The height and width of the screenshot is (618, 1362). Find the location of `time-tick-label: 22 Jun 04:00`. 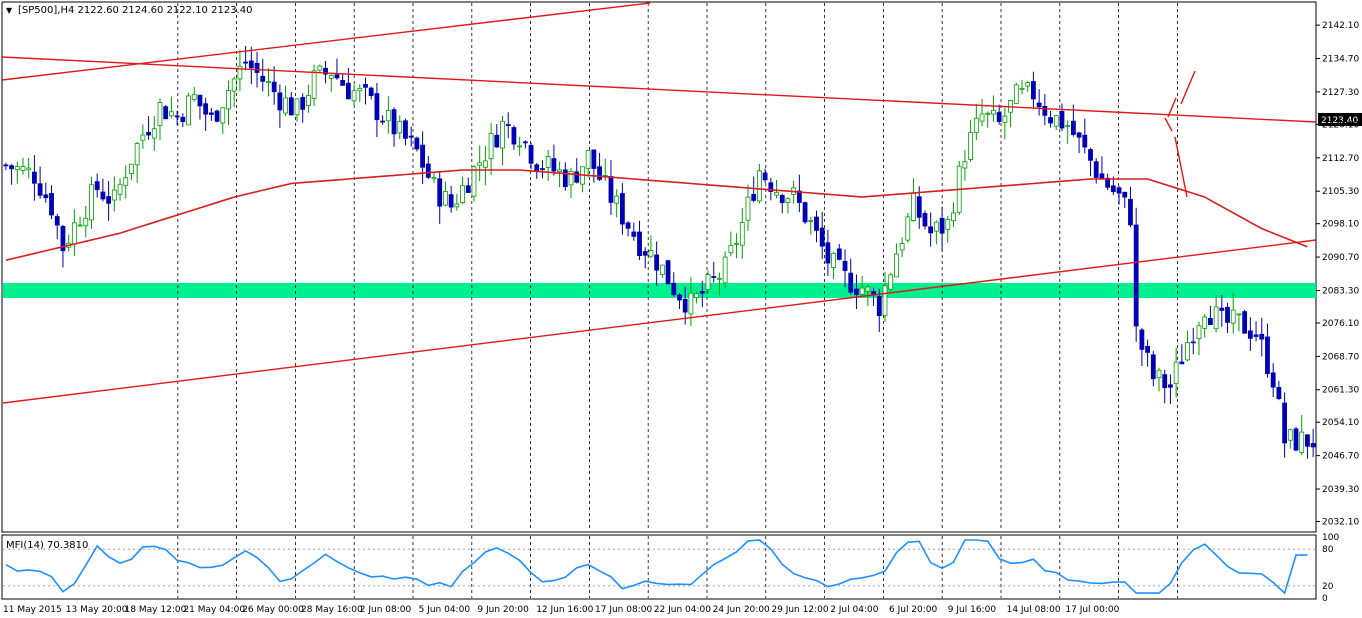

time-tick-label: 22 Jun 04:00 is located at coordinates (682, 610).